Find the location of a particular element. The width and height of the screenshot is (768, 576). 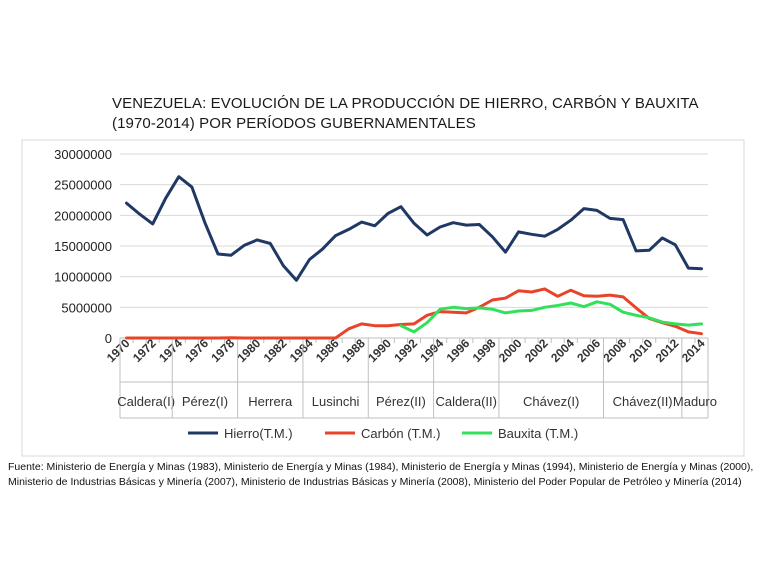

y-tick-label: 25000000 is located at coordinates (83, 185).